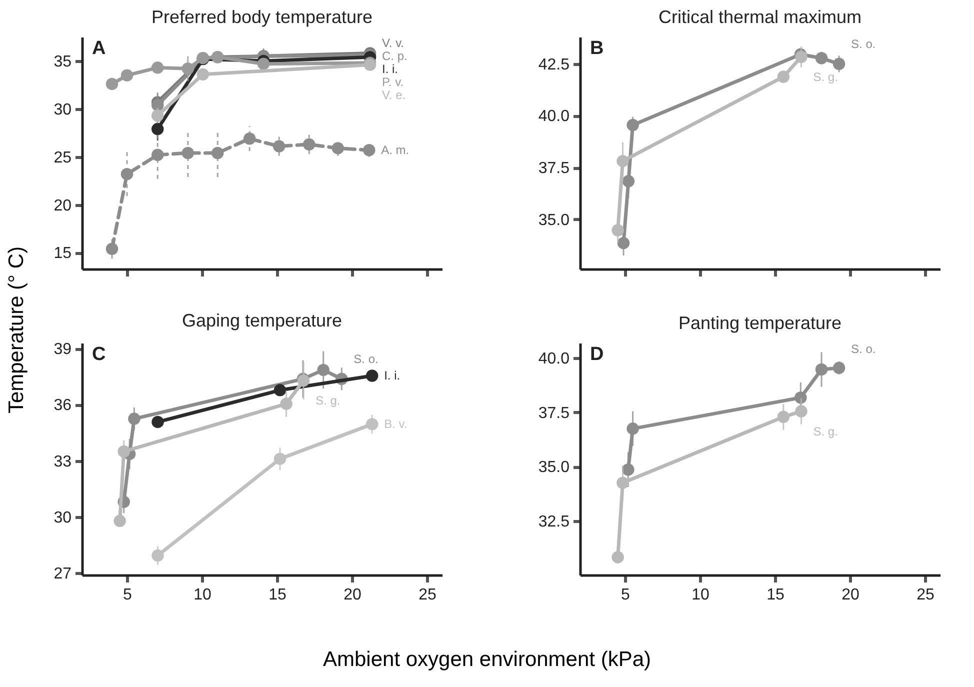  What do you see at coordinates (17, 330) in the screenshot?
I see `y-axis-title: Temperature (° C)` at bounding box center [17, 330].